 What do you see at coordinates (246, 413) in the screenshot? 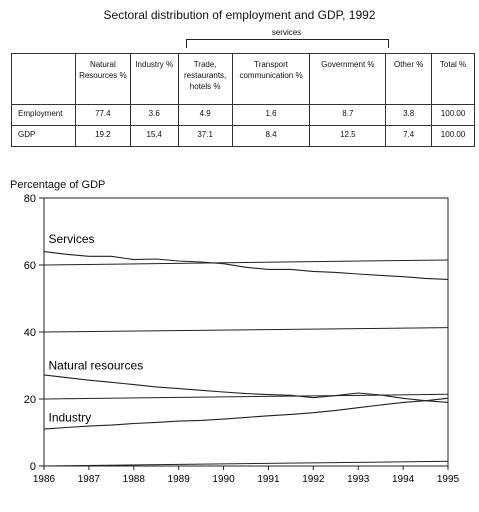
I see `industry-line` at bounding box center [246, 413].